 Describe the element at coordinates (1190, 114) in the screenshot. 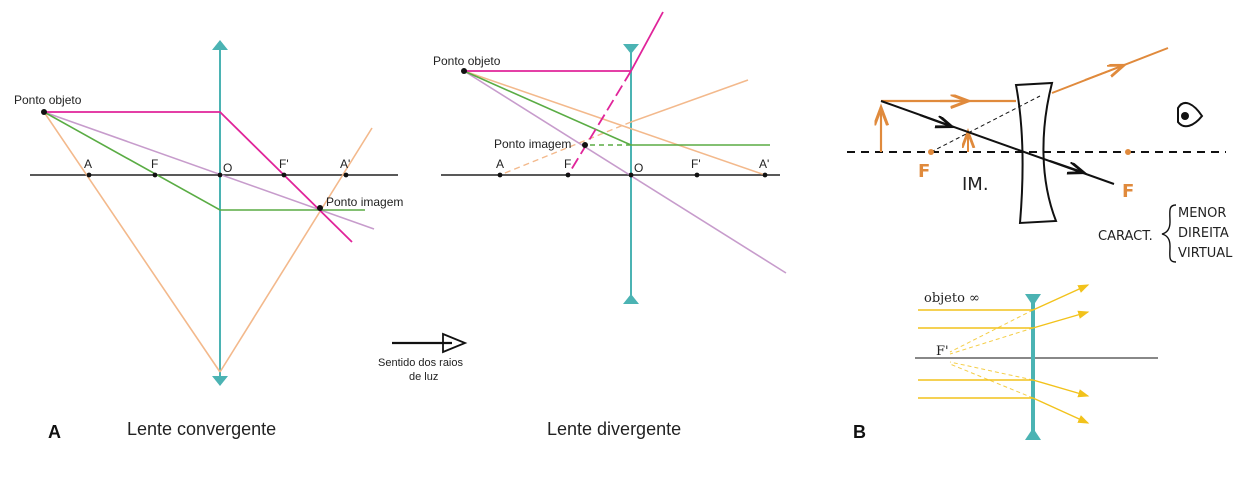

I see `eye-icon` at that location.